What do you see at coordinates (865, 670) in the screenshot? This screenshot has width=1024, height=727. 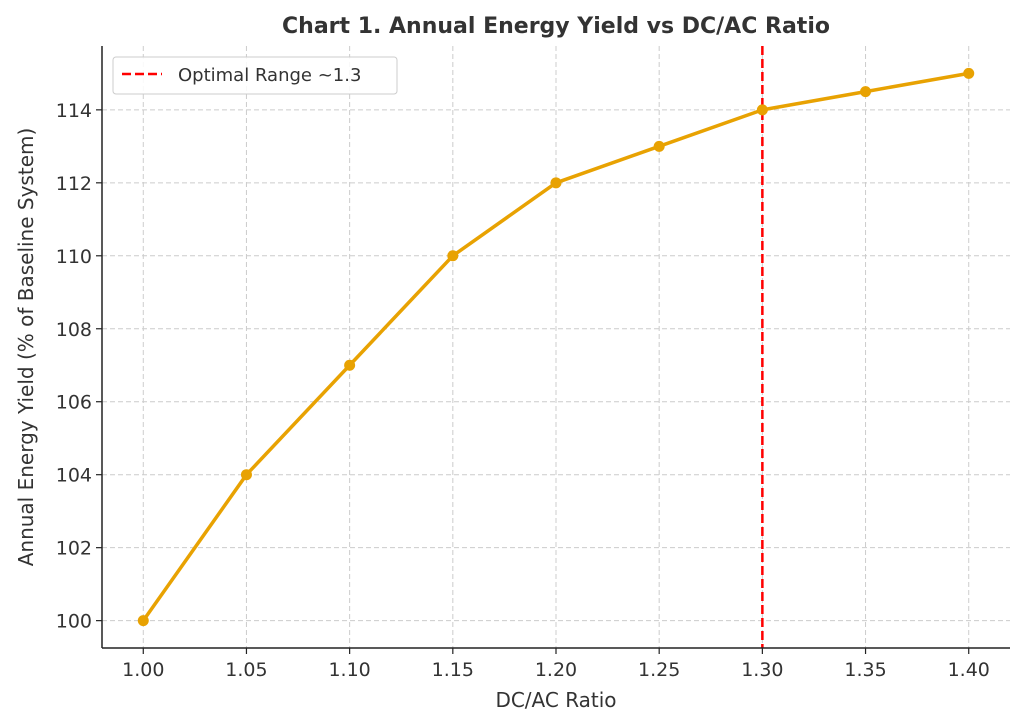 I see `x-tick-label: 1.35` at bounding box center [865, 670].